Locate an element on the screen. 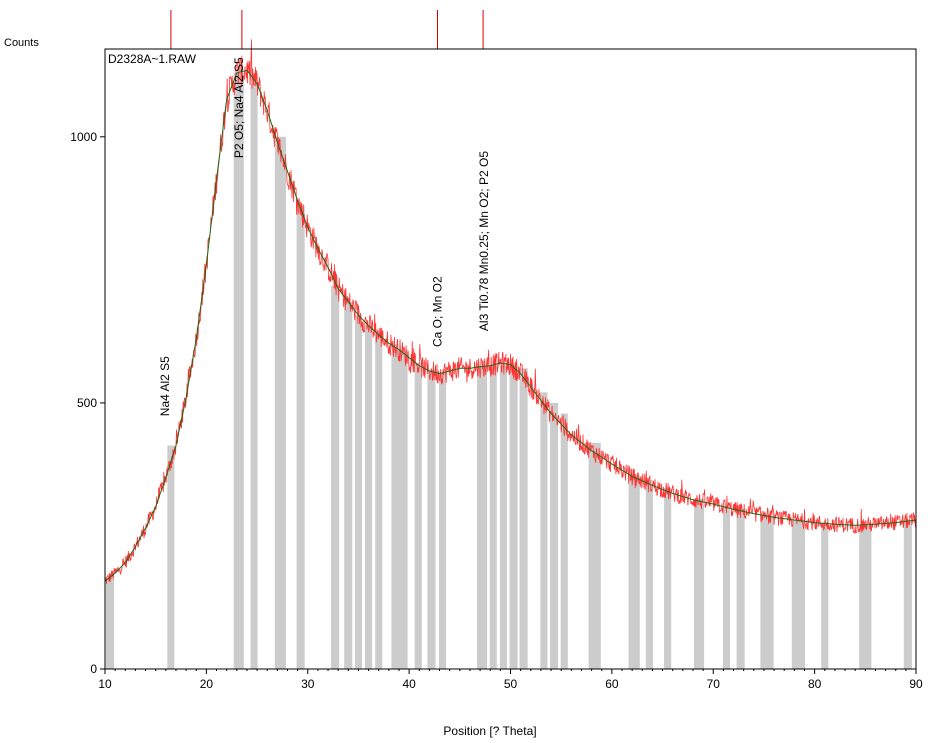  x-tick-label: 70 is located at coordinates (714, 684).